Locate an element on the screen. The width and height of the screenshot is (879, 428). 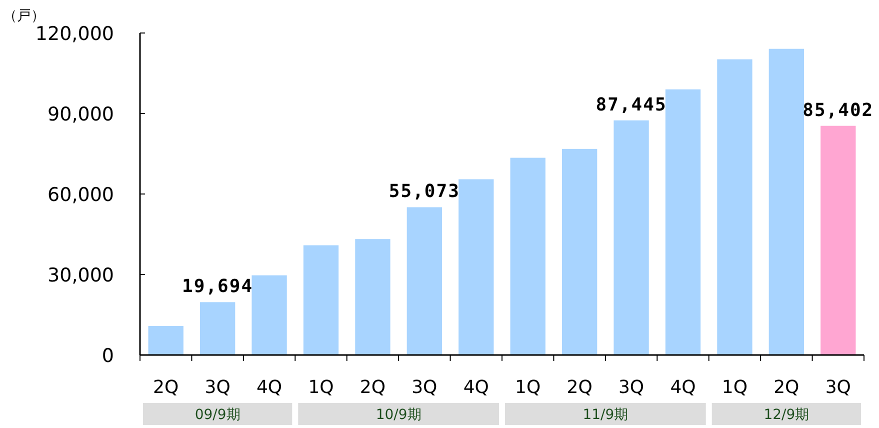
data-label: 85,402 is located at coordinates (838, 110).